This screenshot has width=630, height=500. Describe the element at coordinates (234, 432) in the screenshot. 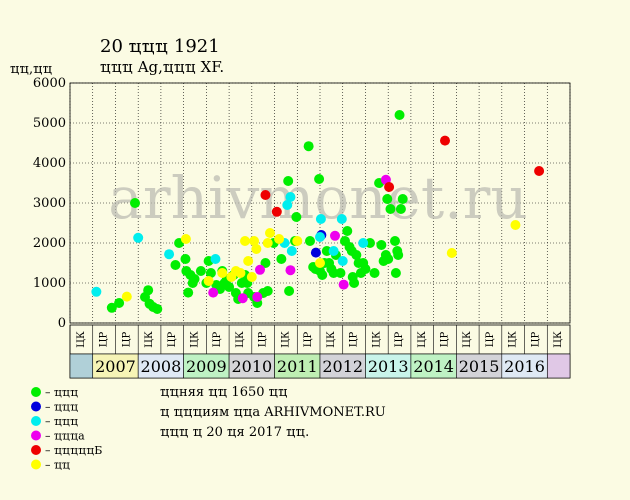

I see `footnote-line: ҵҵҵ ҵ 20 ҵя 2017 ҵҵ.` at that location.